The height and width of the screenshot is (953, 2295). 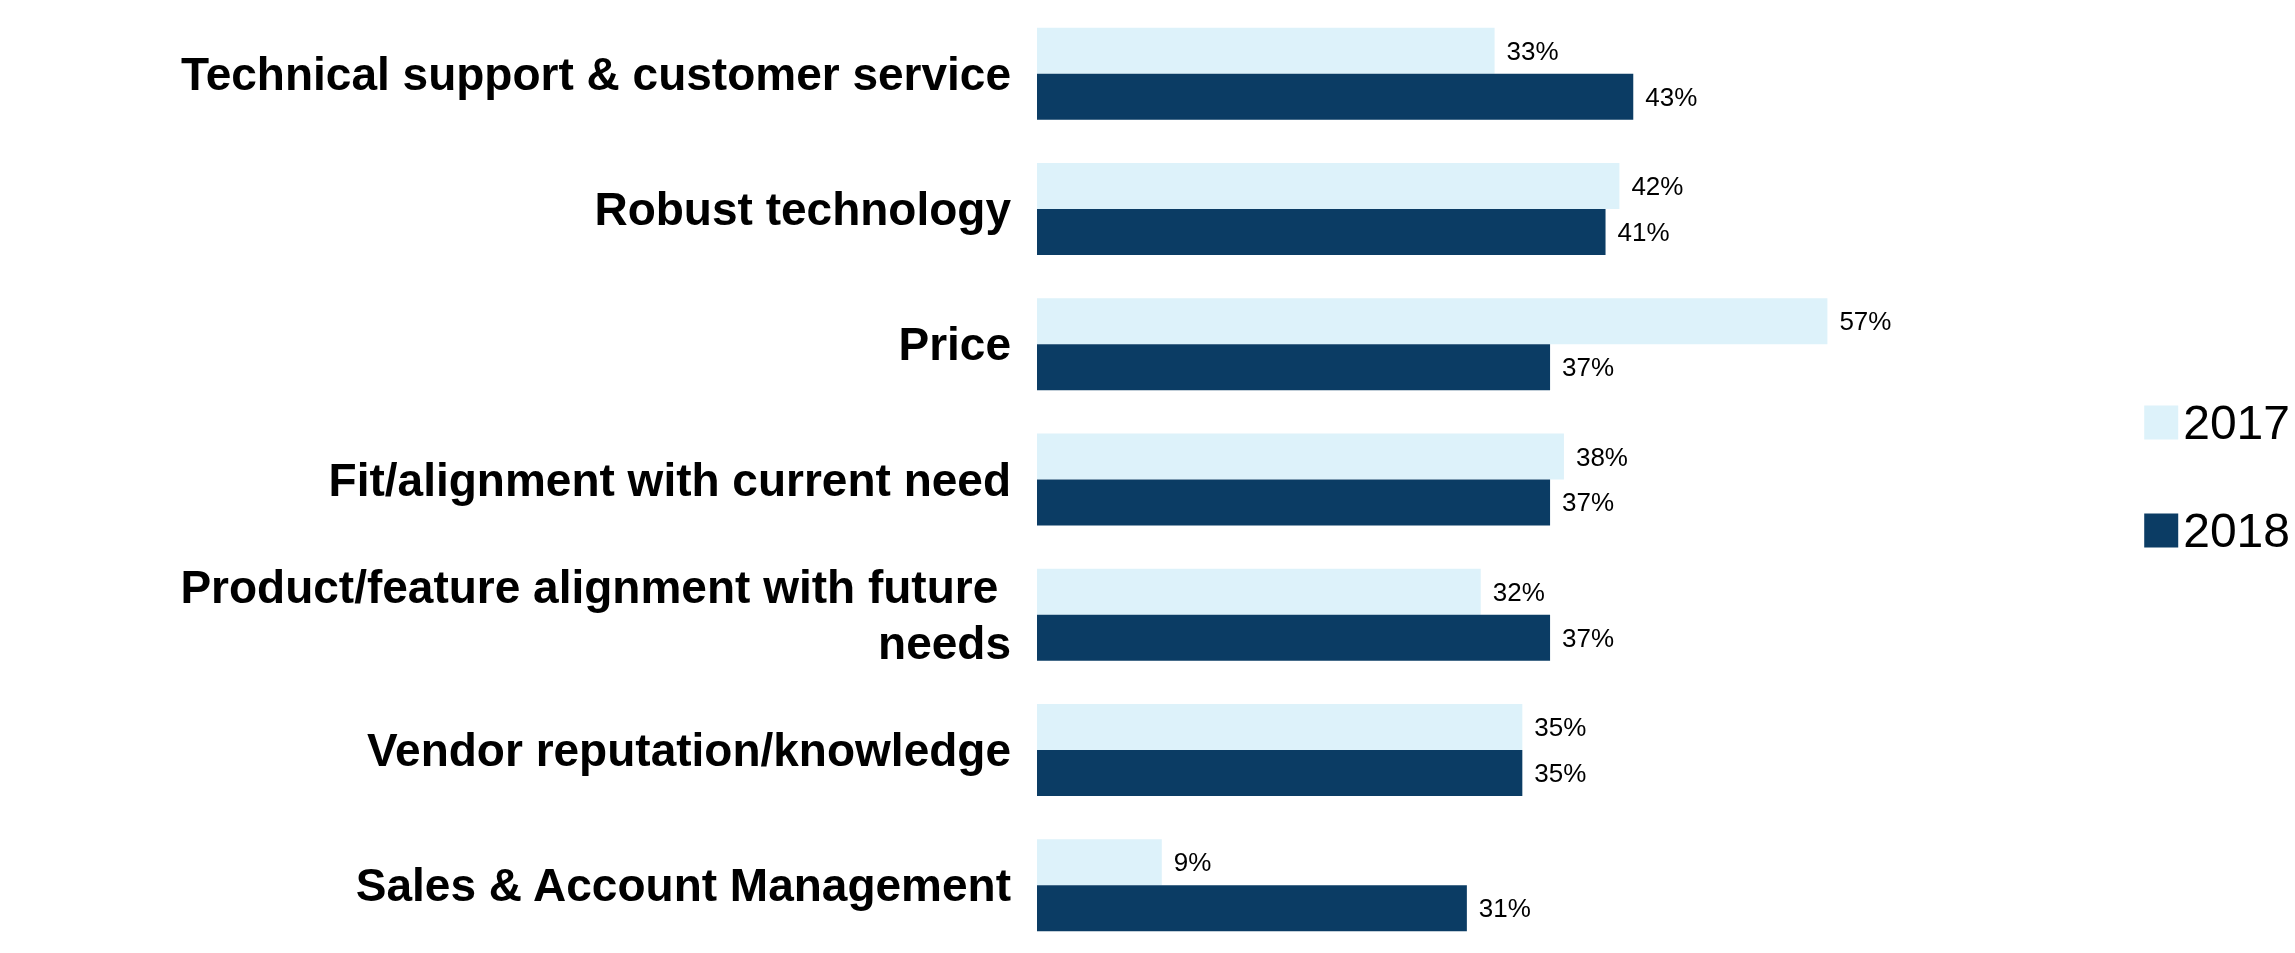 I want to click on legend-label: 2018, so click(x=2236, y=530).